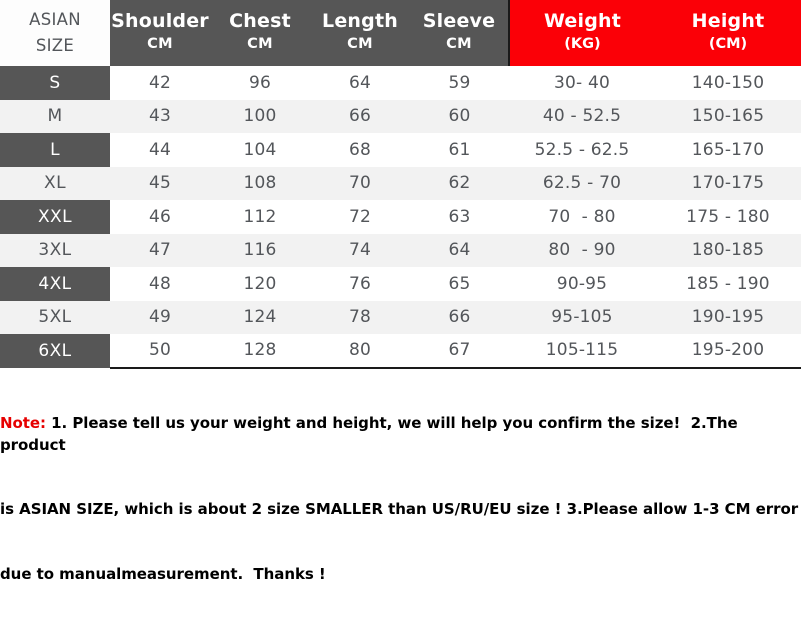  What do you see at coordinates (728, 150) in the screenshot?
I see `cell-height: 165-170` at bounding box center [728, 150].